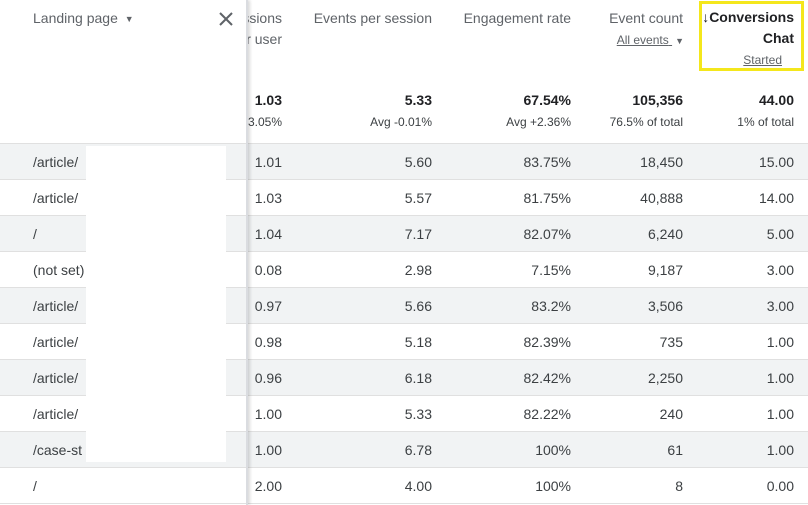 The width and height of the screenshot is (808, 505). Describe the element at coordinates (418, 486) in the screenshot. I see `cell-events-per-session: 4.00` at that location.